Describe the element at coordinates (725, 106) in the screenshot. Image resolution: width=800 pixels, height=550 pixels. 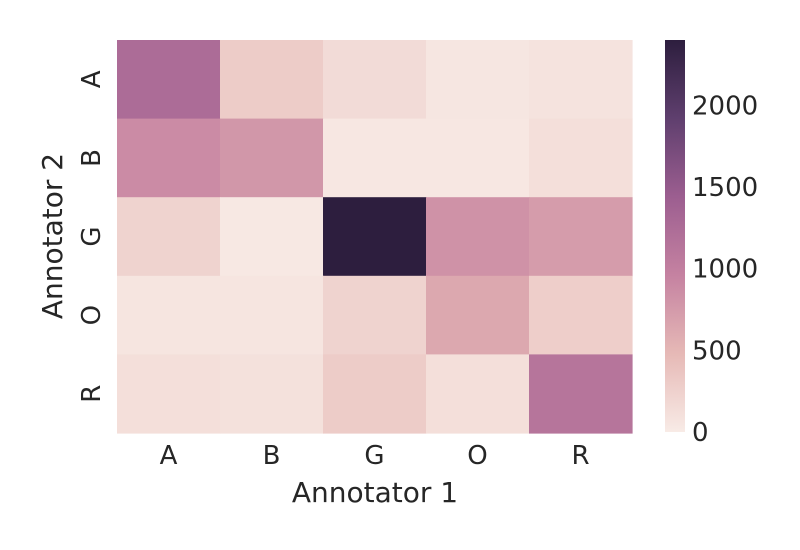
I see `colorbar-tick-label: 2000` at that location.